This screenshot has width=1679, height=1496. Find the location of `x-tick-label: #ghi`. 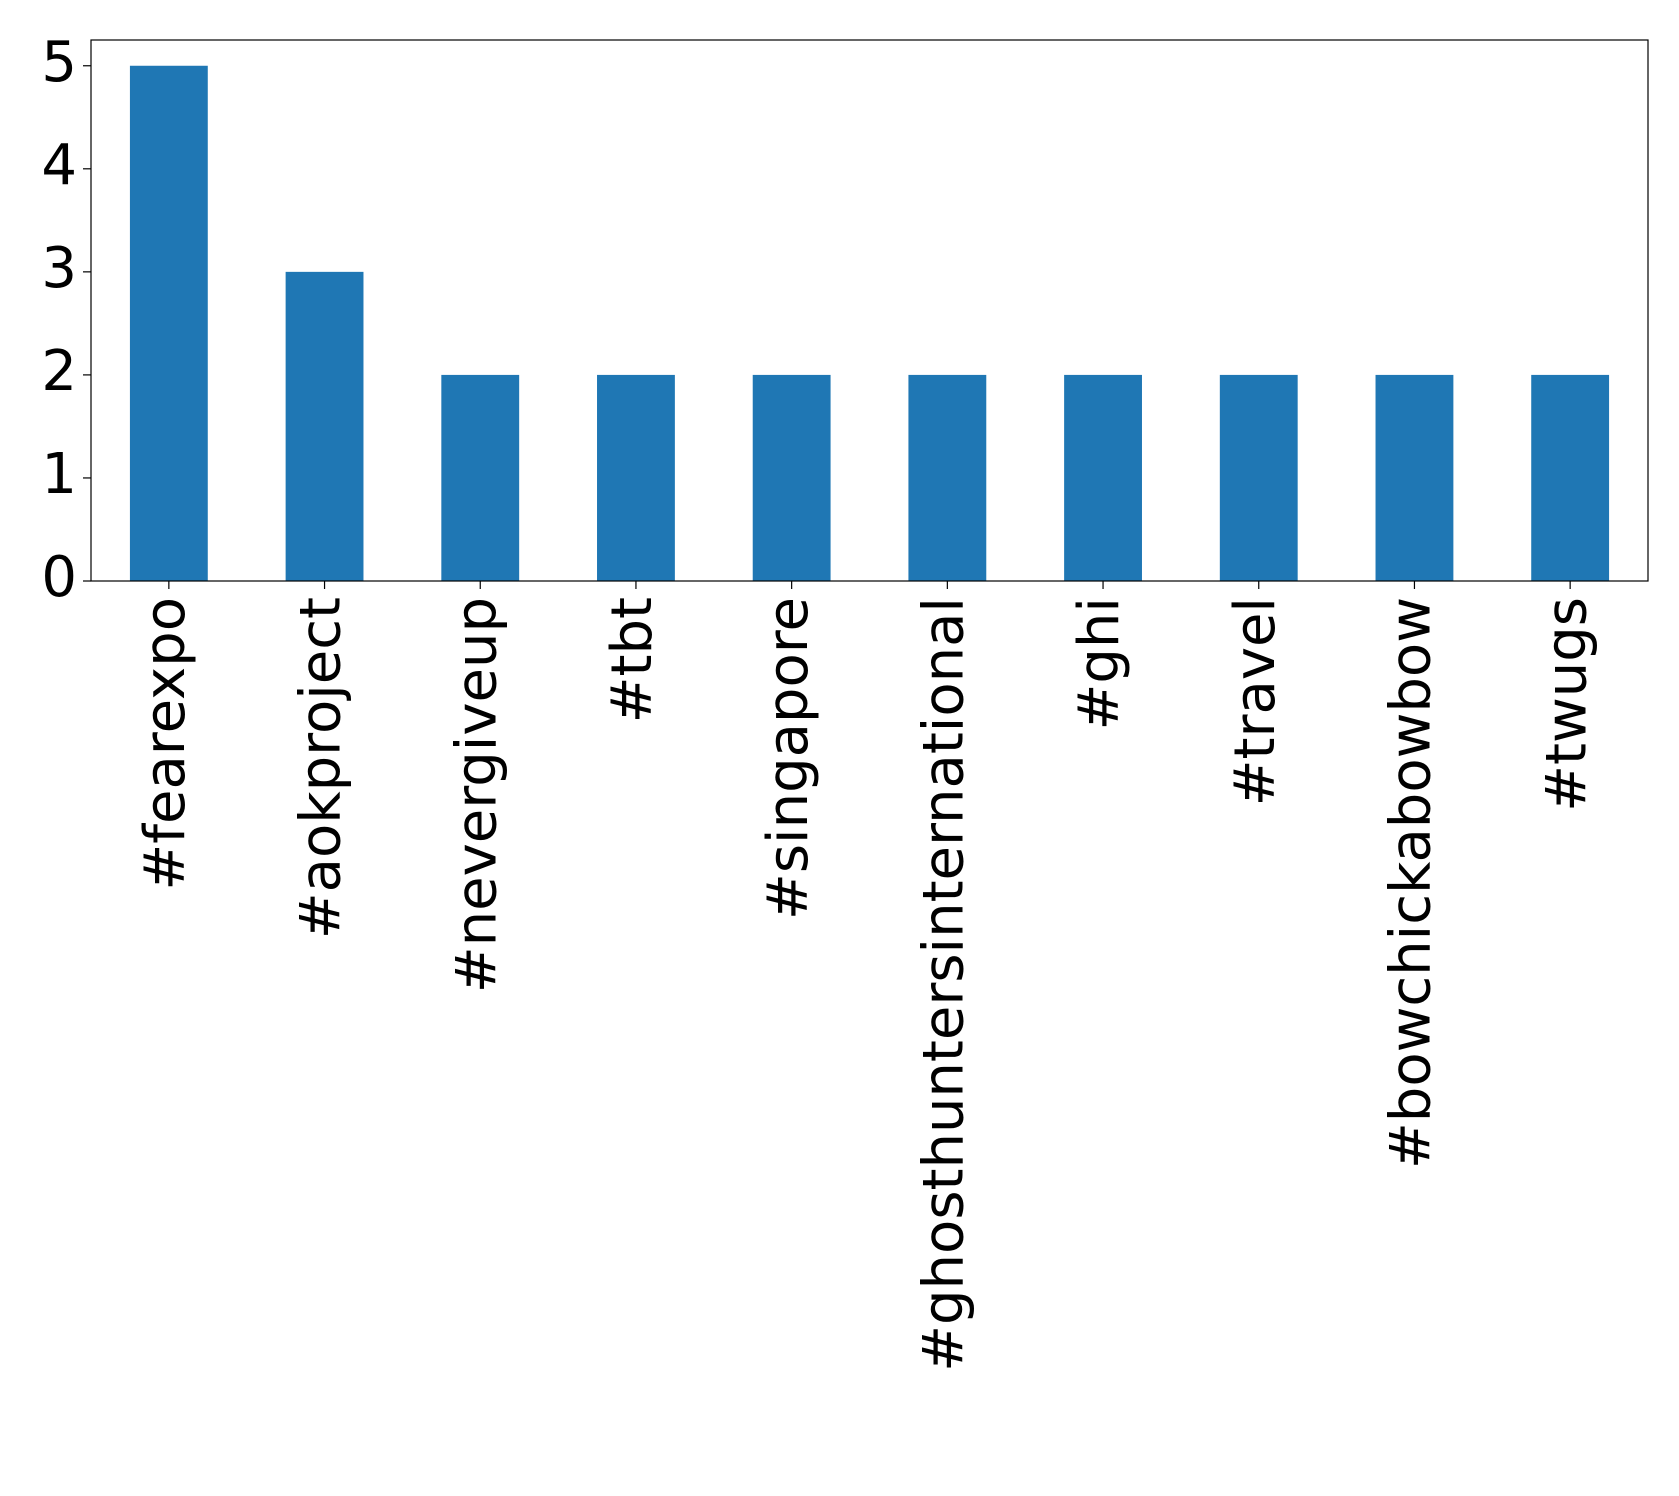

x-tick-label: #ghi is located at coordinates (1099, 664).